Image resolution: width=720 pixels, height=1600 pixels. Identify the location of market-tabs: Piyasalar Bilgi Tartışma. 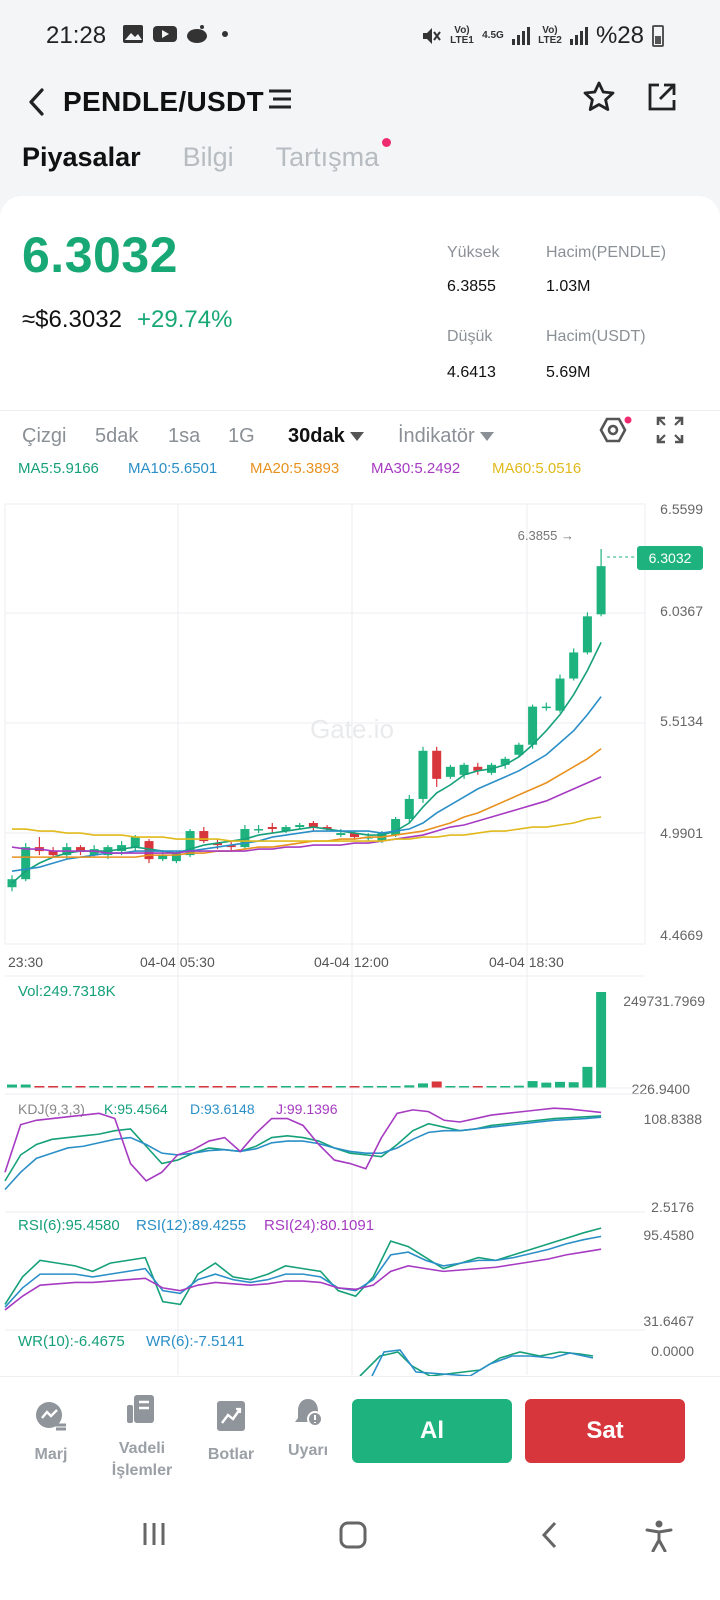
(207, 165).